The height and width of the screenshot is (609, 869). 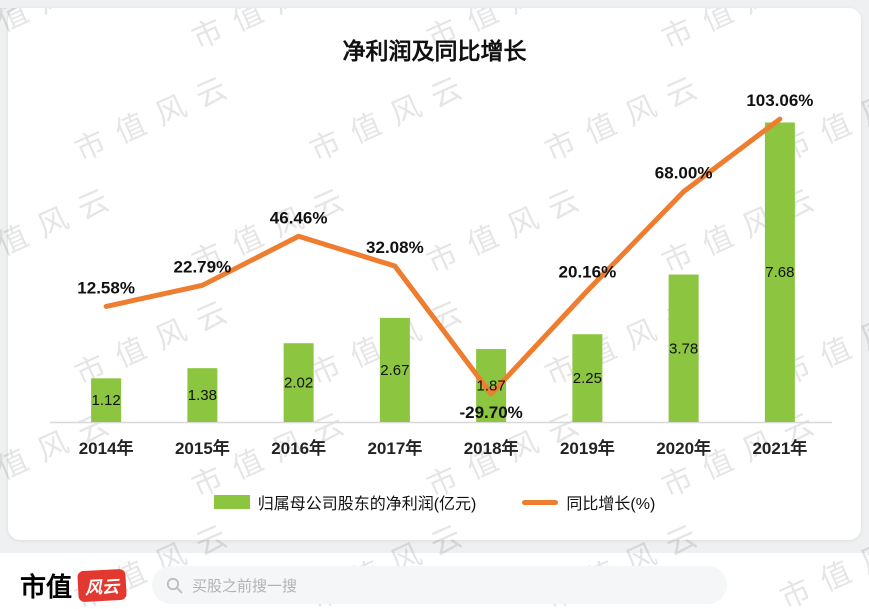 I want to click on legend-bar-swatch, so click(x=231, y=502).